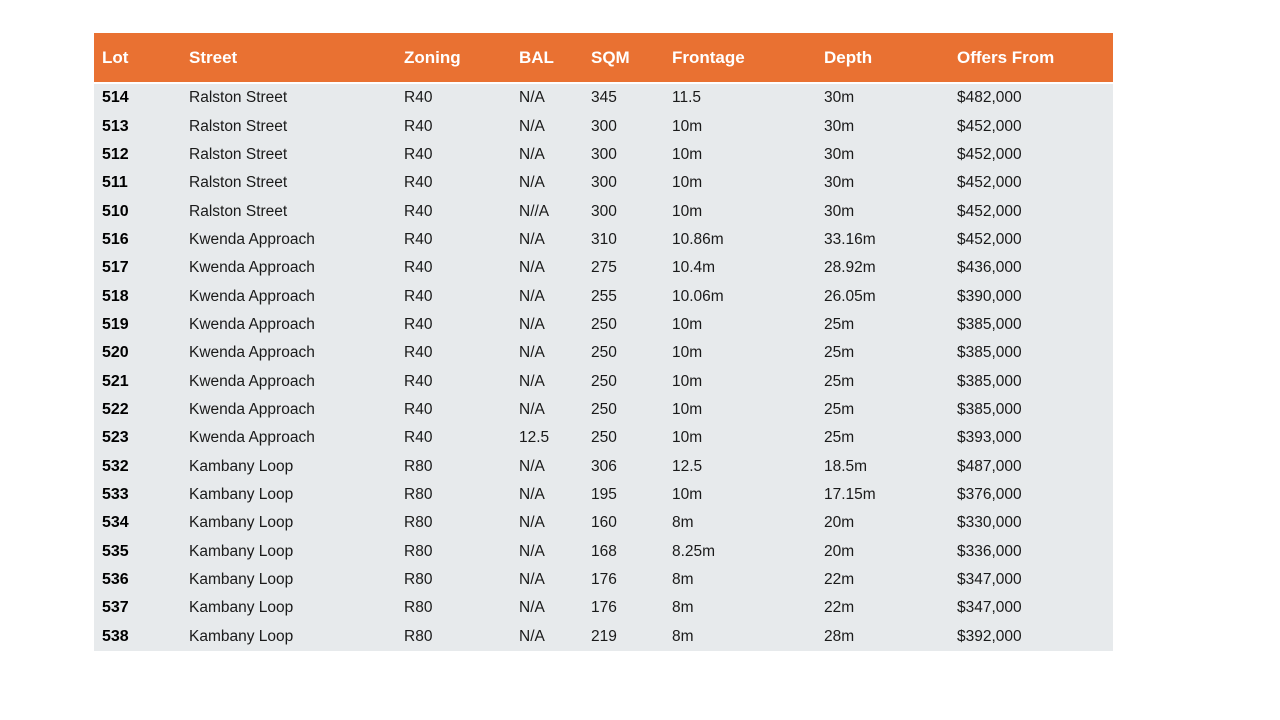 Image resolution: width=1280 pixels, height=720 pixels. I want to click on cell-lot: 520, so click(115, 353).